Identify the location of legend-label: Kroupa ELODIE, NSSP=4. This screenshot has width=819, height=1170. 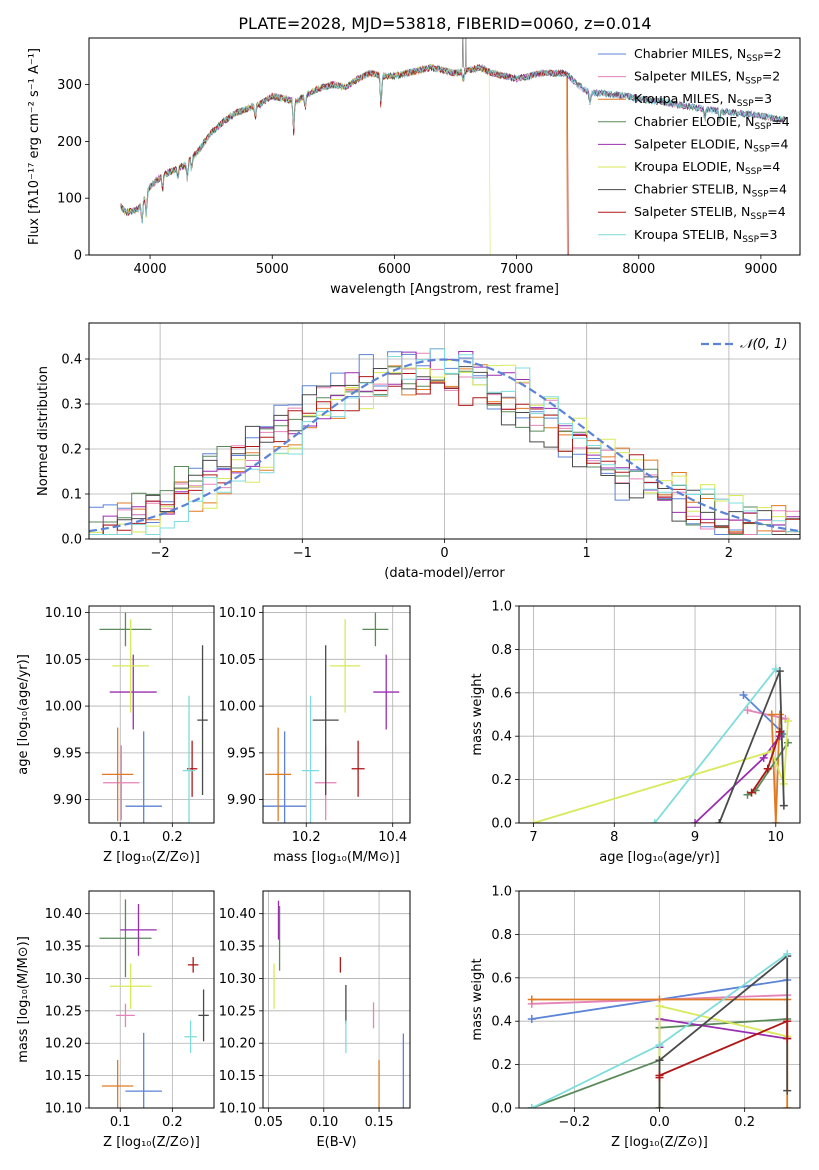
(707, 168).